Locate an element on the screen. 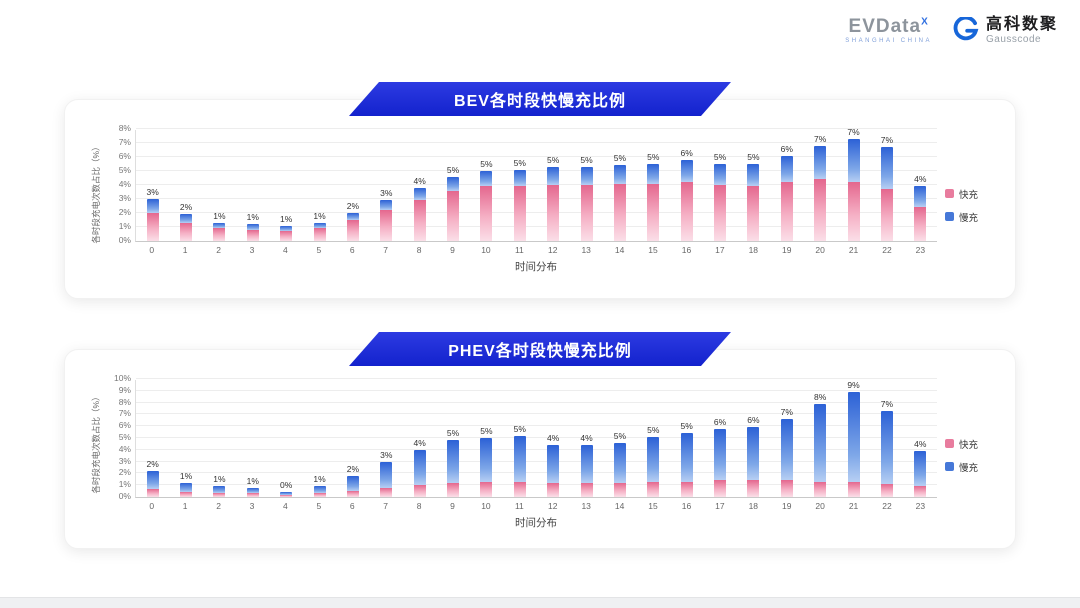  y-axis-title-wrap: 各时段充电次数占比（%） is located at coordinates (96, 455).